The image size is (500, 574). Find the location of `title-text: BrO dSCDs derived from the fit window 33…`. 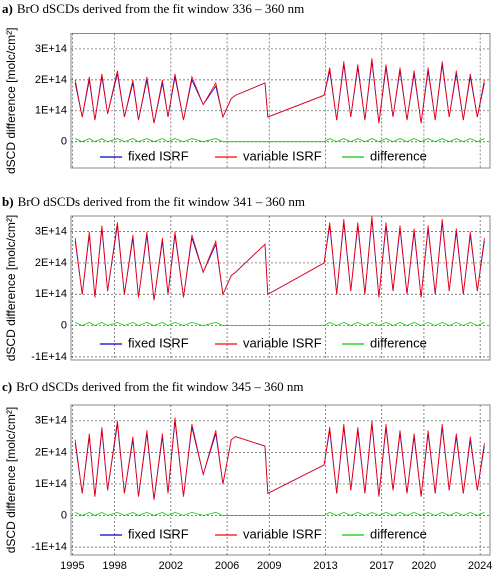

title-text: BrO dSCDs derived from the fit window 33… is located at coordinates (160, 8).